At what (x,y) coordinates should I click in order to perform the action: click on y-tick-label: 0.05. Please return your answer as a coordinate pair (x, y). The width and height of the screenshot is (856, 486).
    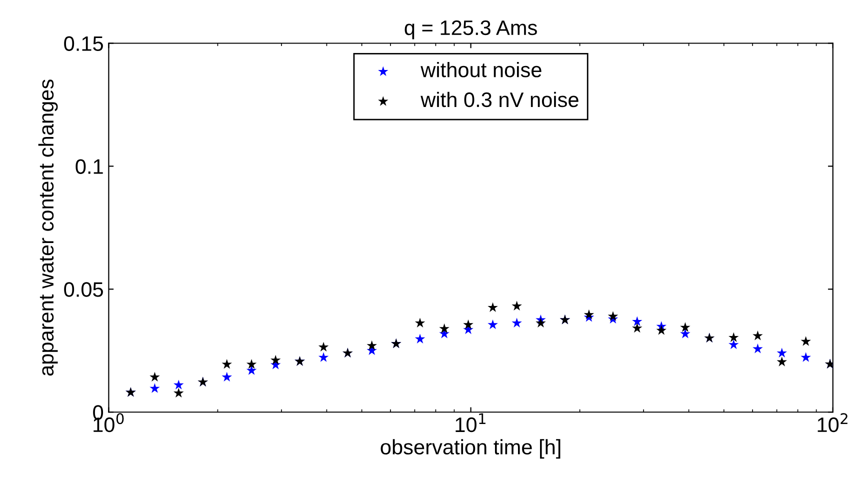
    Looking at the image, I should click on (83, 289).